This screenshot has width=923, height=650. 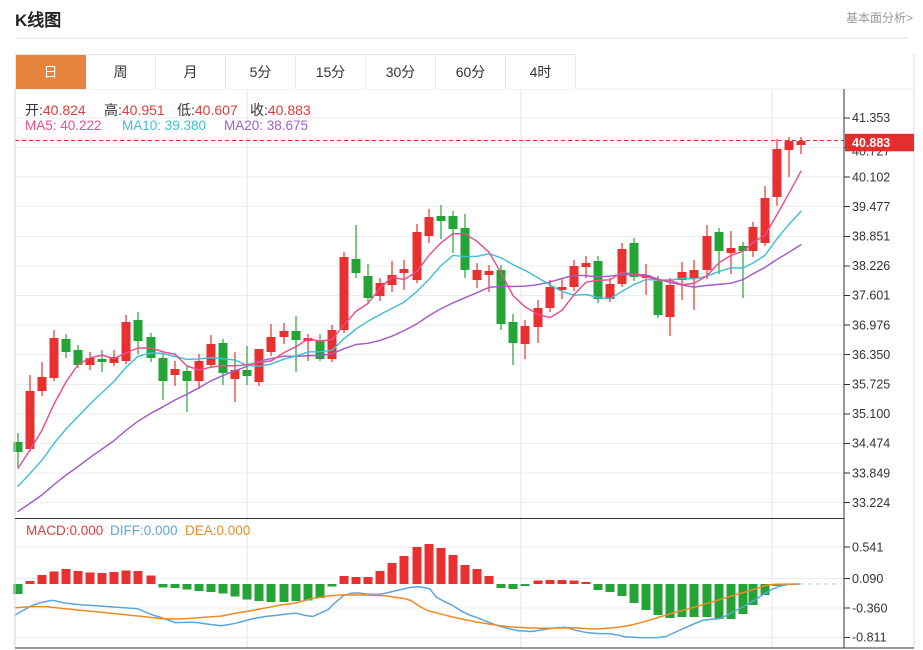 What do you see at coordinates (871, 444) in the screenshot?
I see `svg-text: 34.474` at bounding box center [871, 444].